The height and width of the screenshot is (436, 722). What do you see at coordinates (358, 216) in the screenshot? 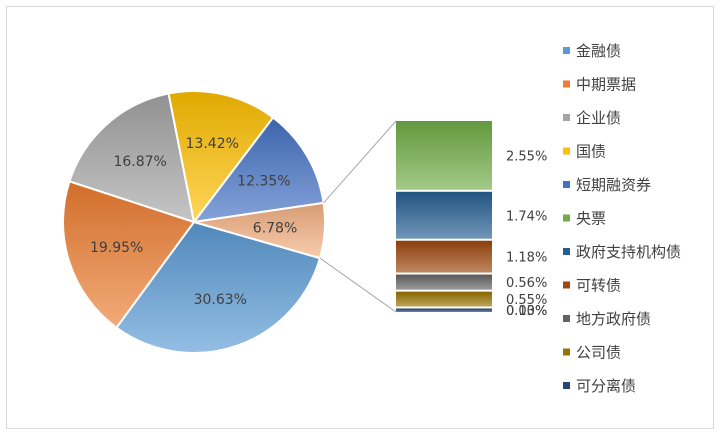
I see `connector-lines` at bounding box center [358, 216].